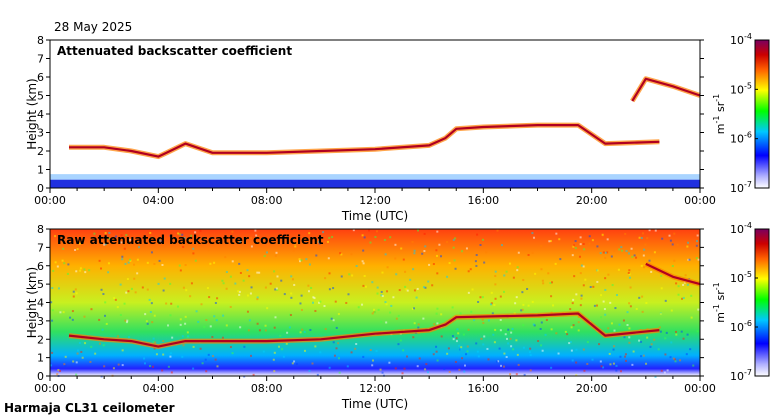  I want to click on panel-title: Raw attenuated backscatter coefficient, so click(190, 240).